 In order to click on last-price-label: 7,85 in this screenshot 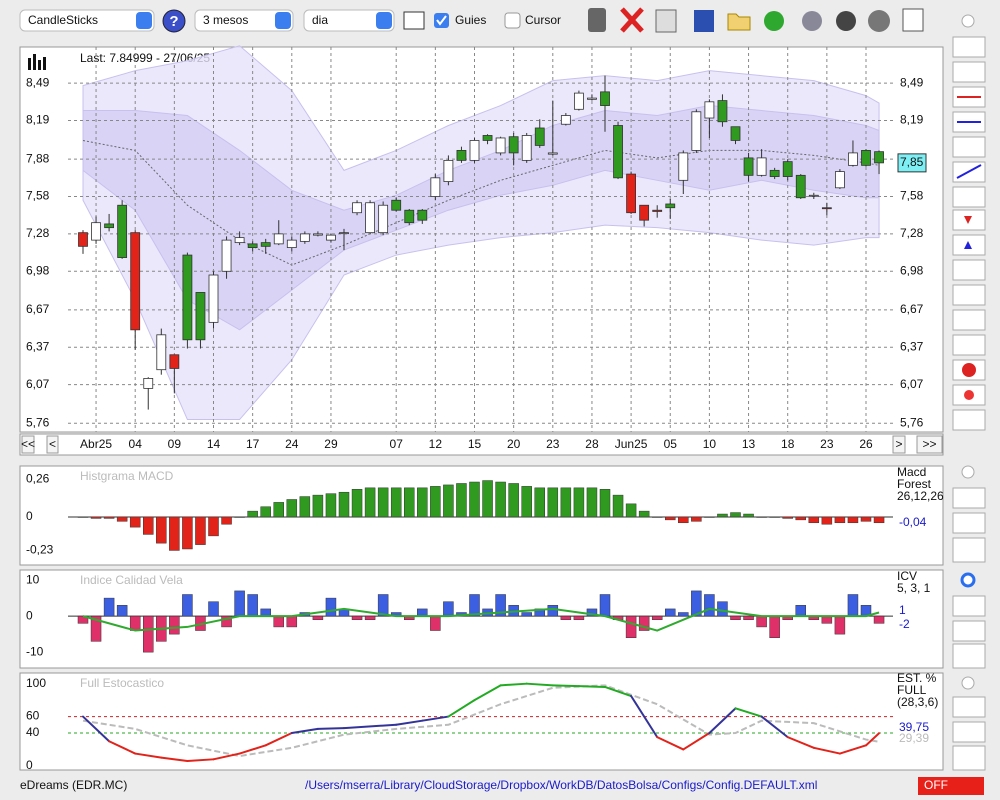, I will do `click(912, 162)`.